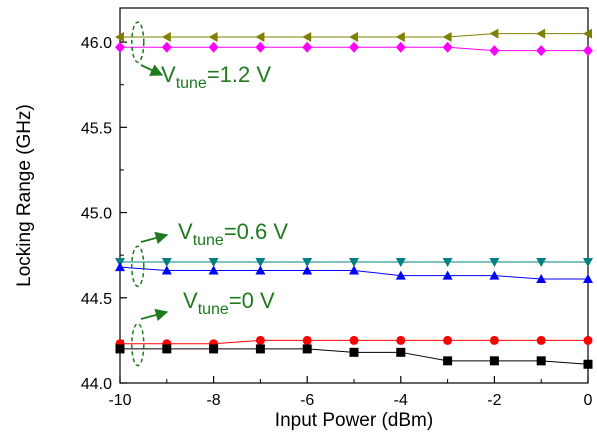 The width and height of the screenshot is (597, 437). What do you see at coordinates (401, 400) in the screenshot?
I see `x-tick-label: -4` at bounding box center [401, 400].